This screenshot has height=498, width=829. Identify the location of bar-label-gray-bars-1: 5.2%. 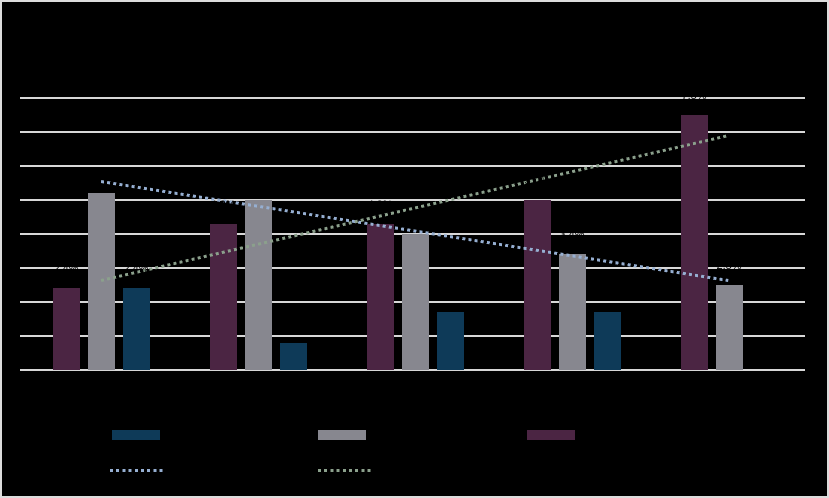
(101, 174).